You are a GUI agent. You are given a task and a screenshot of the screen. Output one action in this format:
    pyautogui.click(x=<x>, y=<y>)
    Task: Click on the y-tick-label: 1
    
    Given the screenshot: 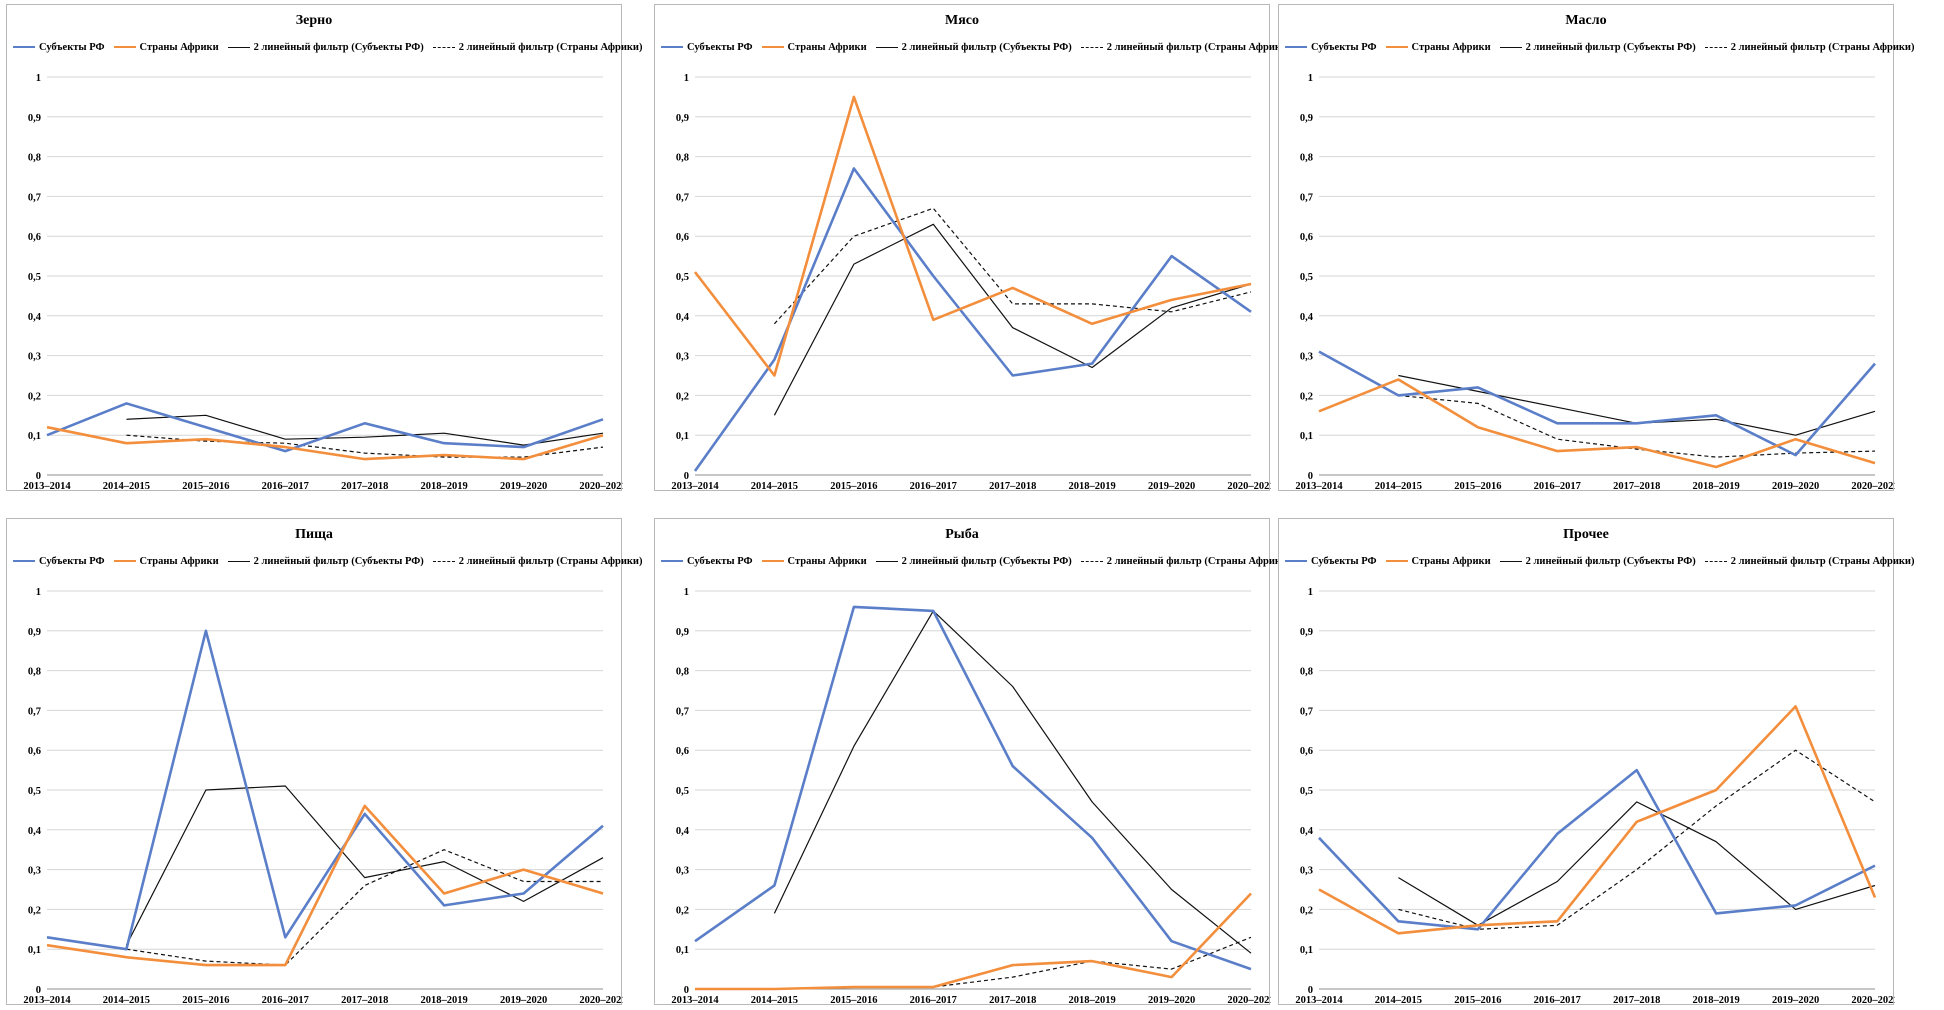 What is the action you would take?
    pyautogui.click(x=1310, y=592)
    